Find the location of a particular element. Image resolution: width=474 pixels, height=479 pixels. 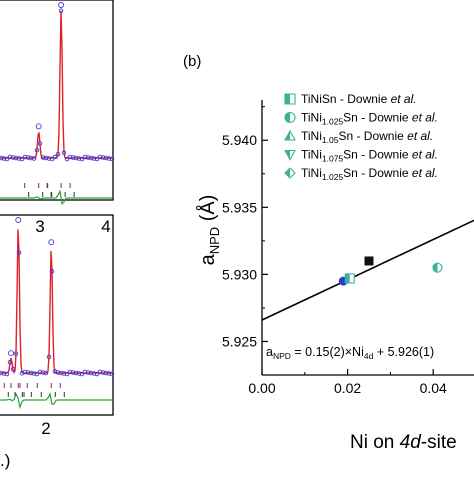

x-tick-label: 3 is located at coordinates (39, 226).